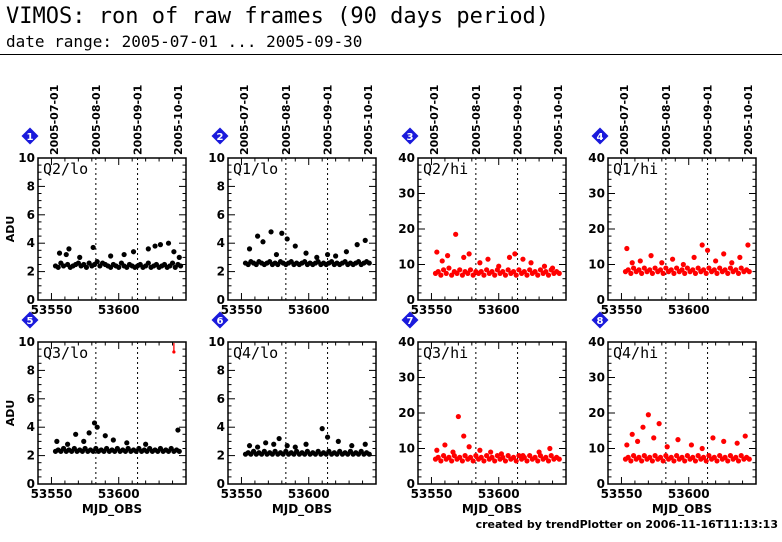  What do you see at coordinates (748, 120) in the screenshot?
I see `date-tick-label: 2005-10-01` at bounding box center [748, 120].